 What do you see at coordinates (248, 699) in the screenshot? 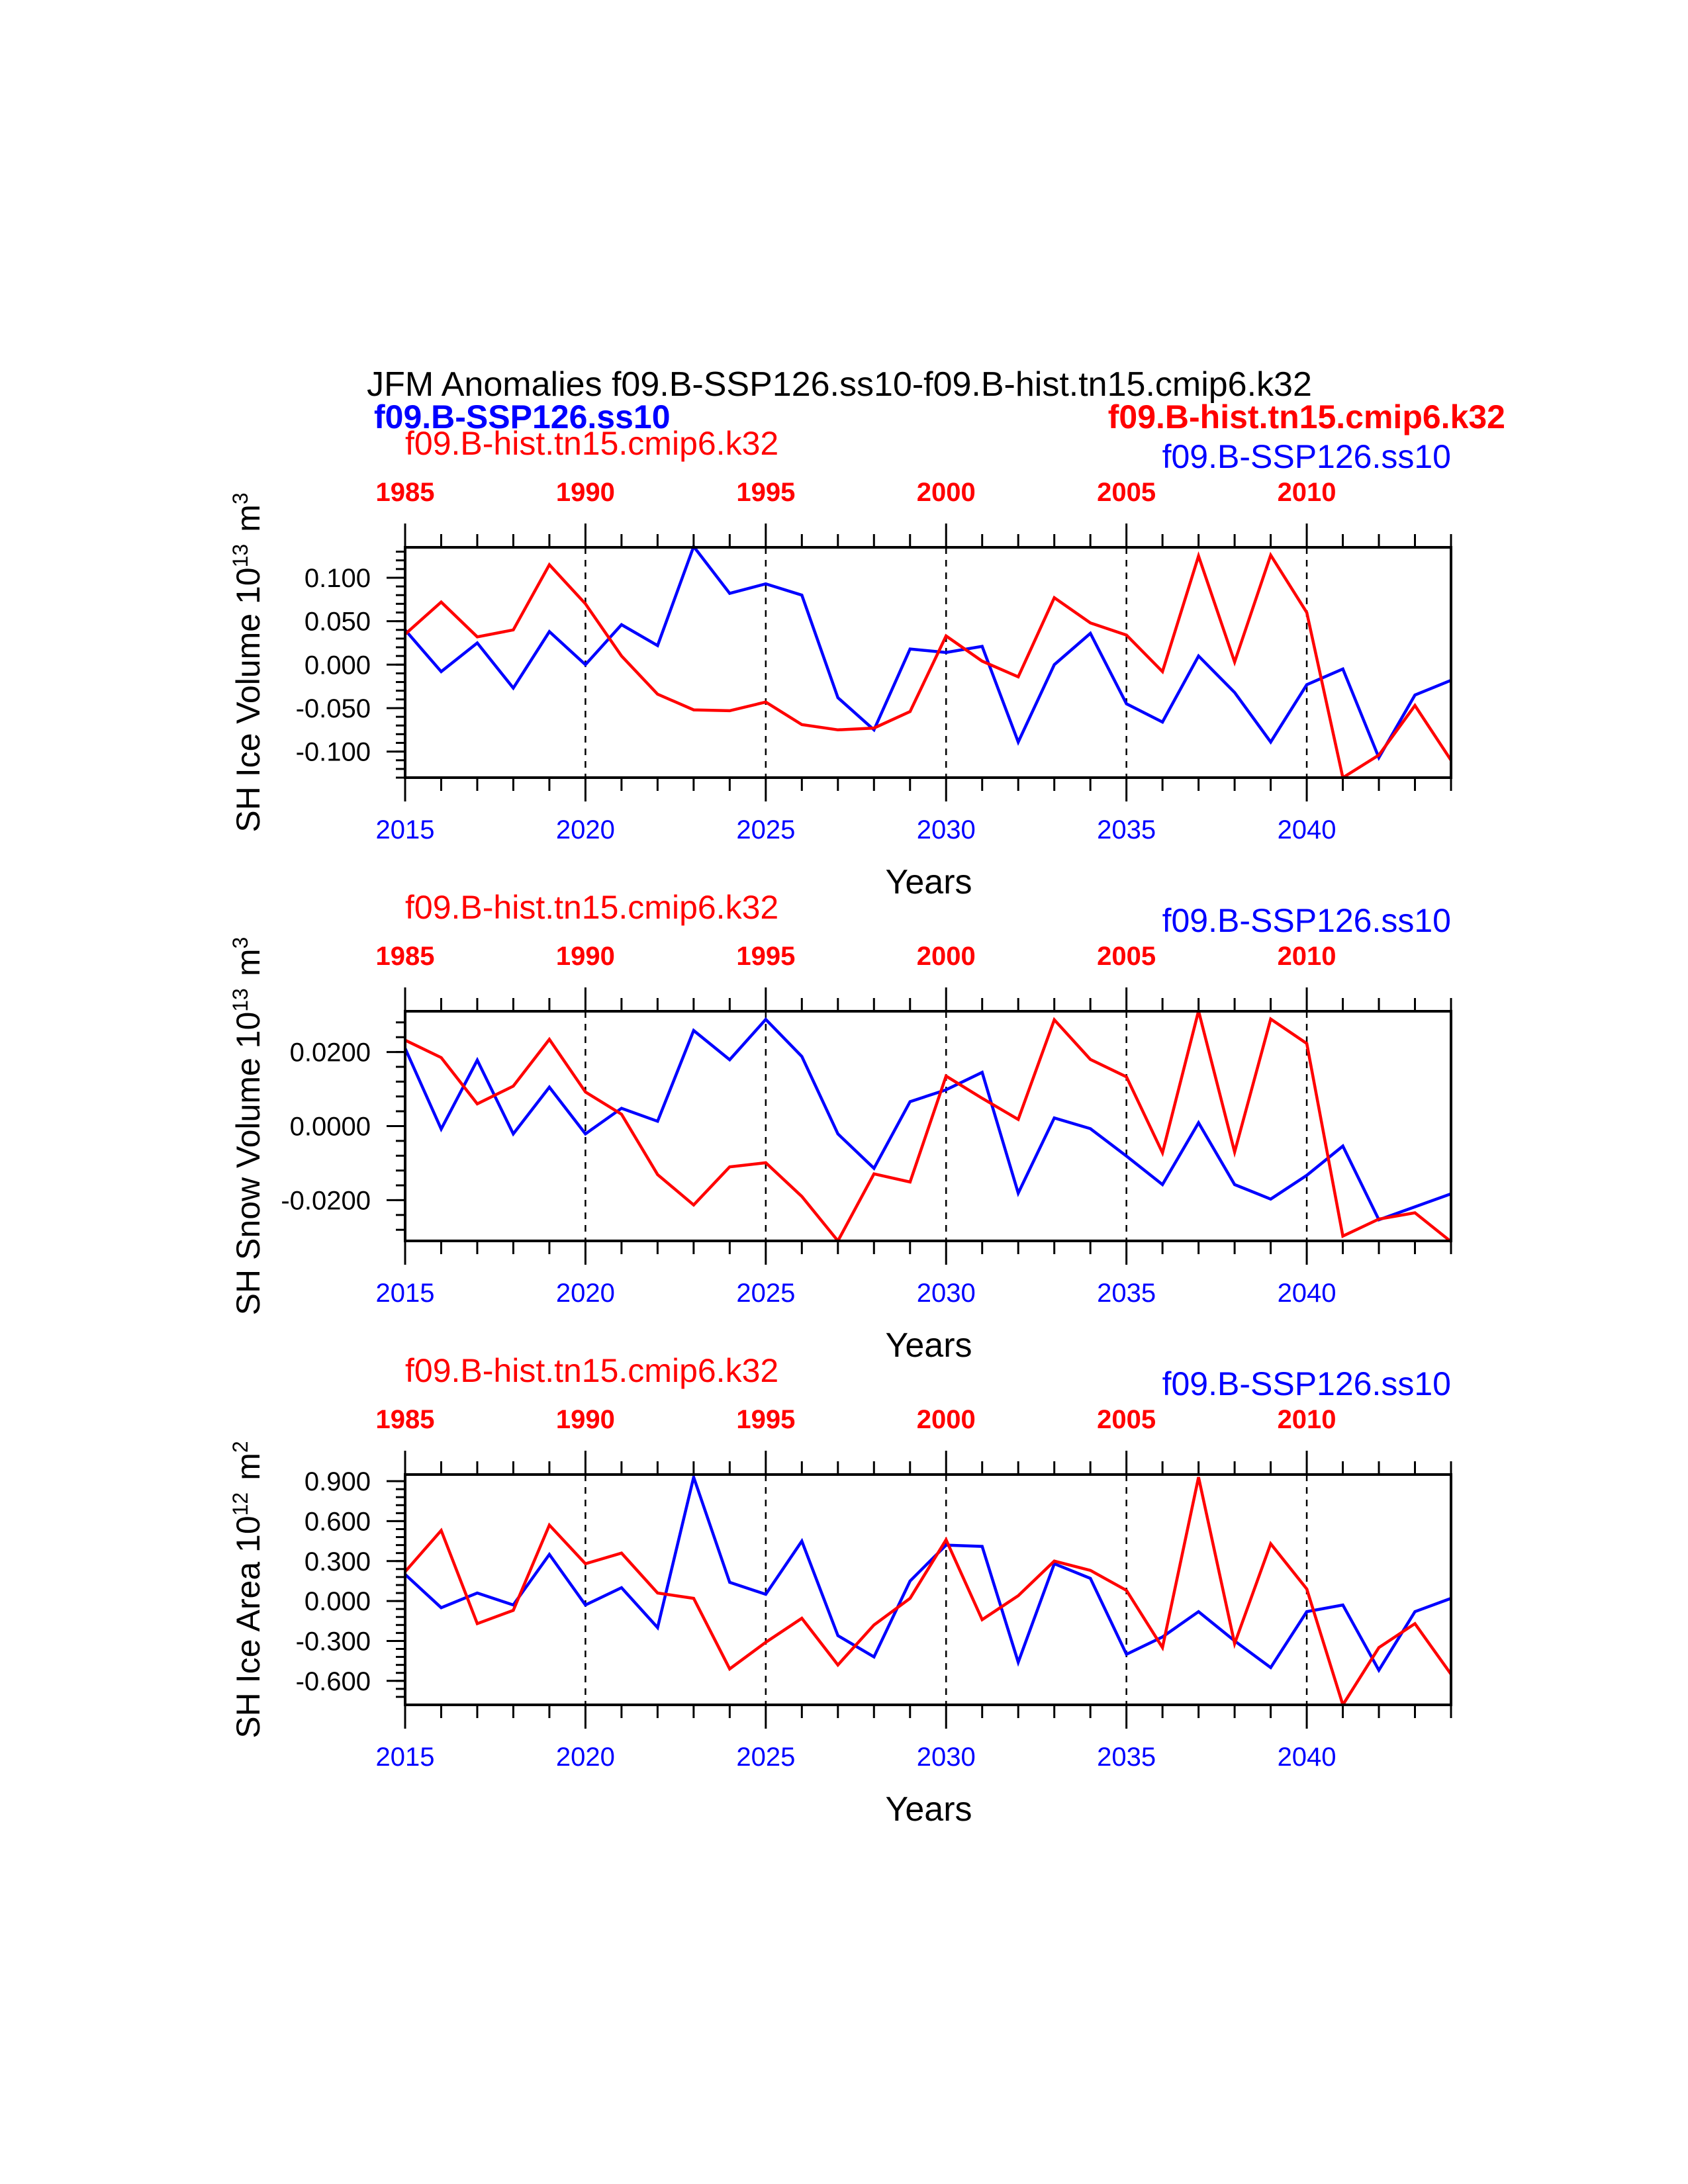
I see `y-axis-label-ylabel: SH Ice Volume 10` at bounding box center [248, 699].